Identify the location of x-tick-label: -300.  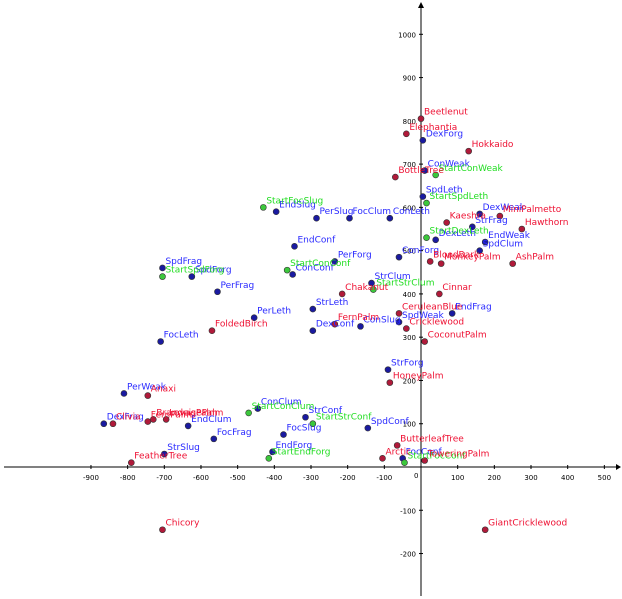
(311, 478).